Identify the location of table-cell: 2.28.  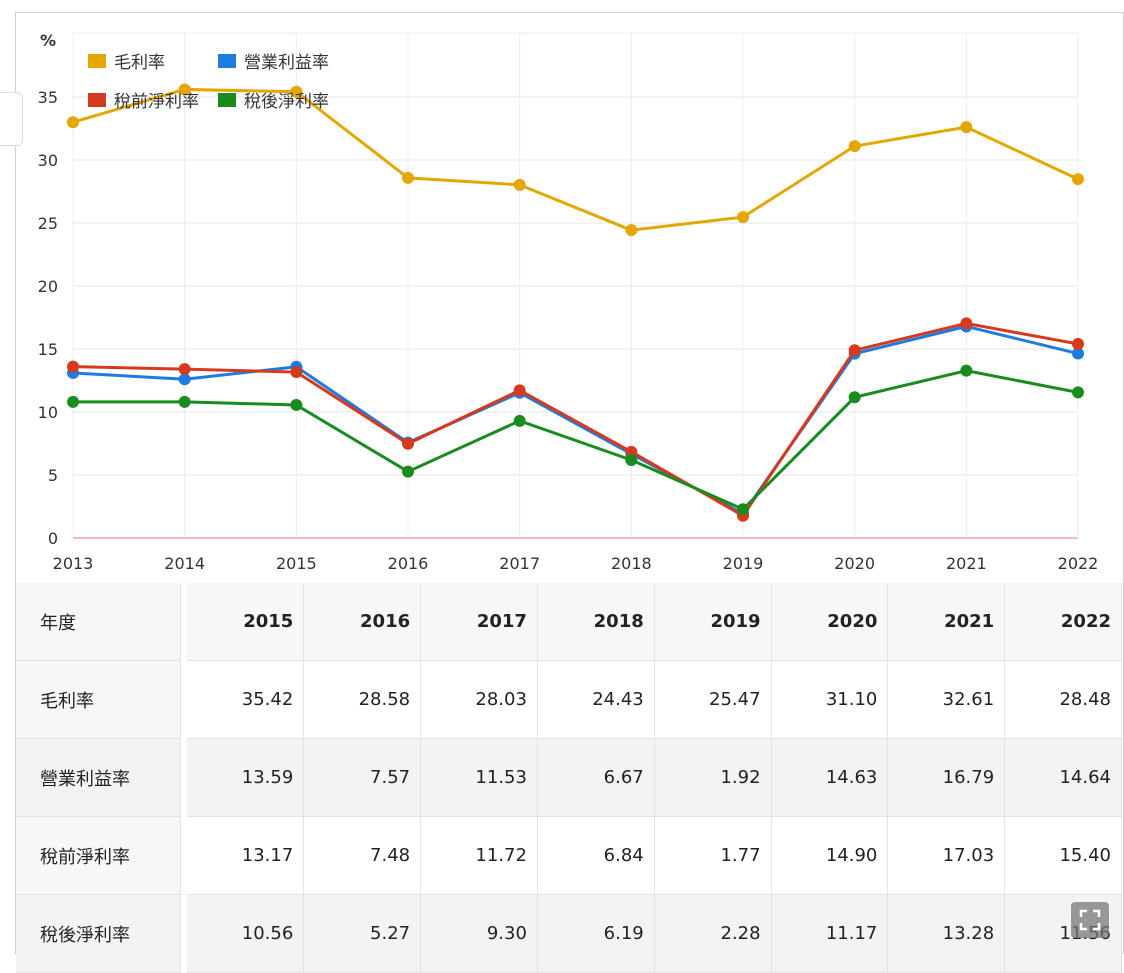
(713, 933).